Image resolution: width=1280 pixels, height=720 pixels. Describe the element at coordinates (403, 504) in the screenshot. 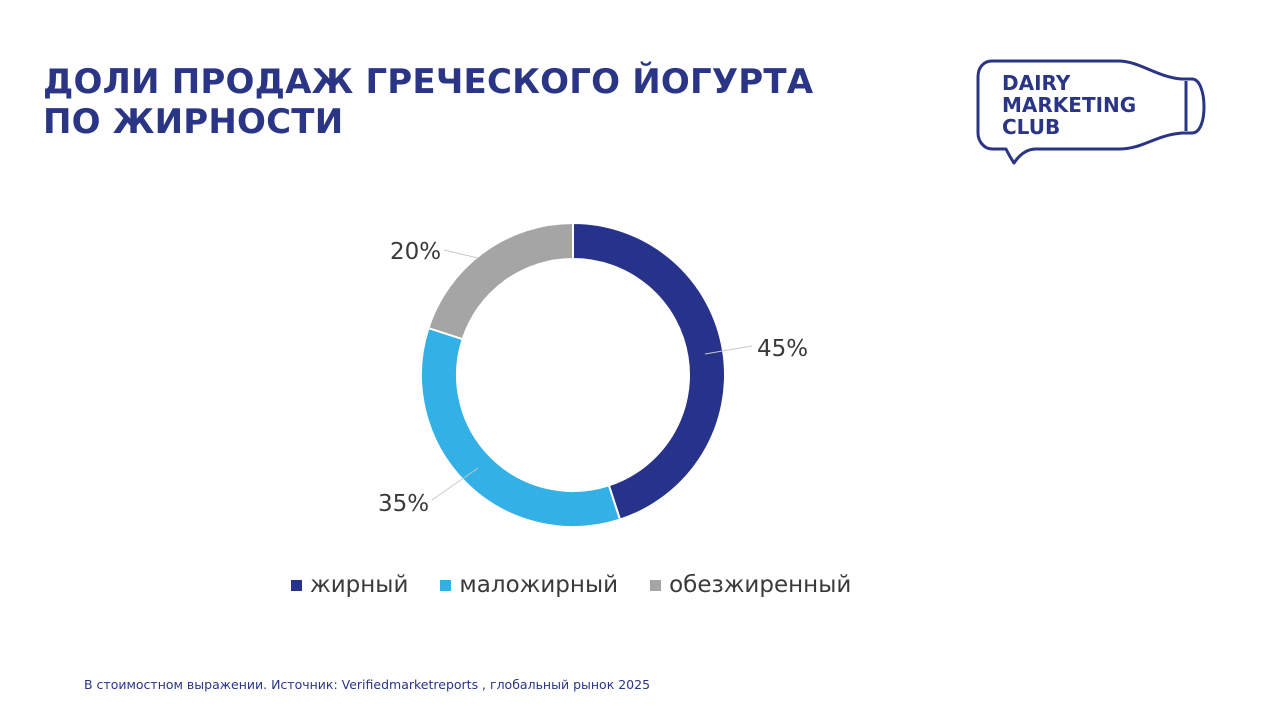

I see `data-label-lowfat: 35%` at that location.